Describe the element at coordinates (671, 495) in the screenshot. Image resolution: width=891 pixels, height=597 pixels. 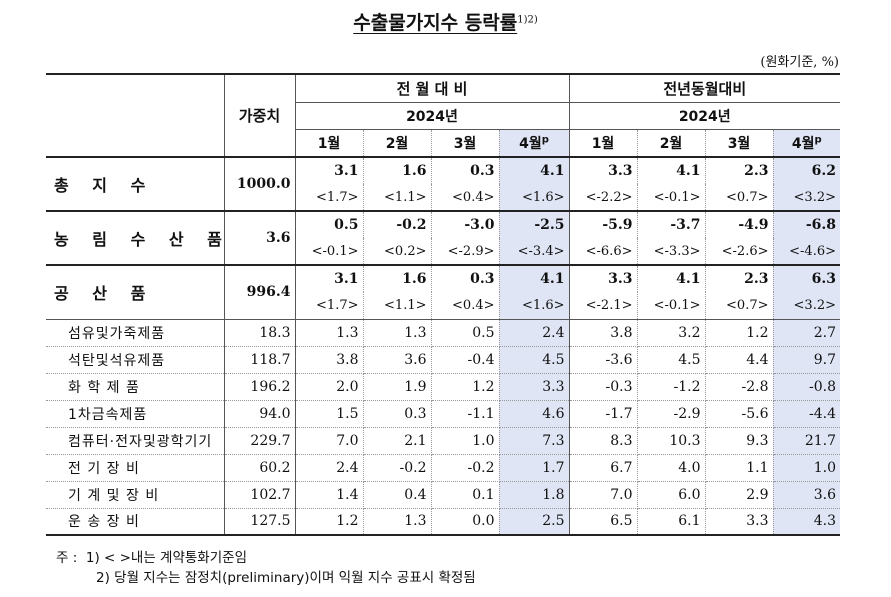
I see `value-cell: 6.0` at that location.